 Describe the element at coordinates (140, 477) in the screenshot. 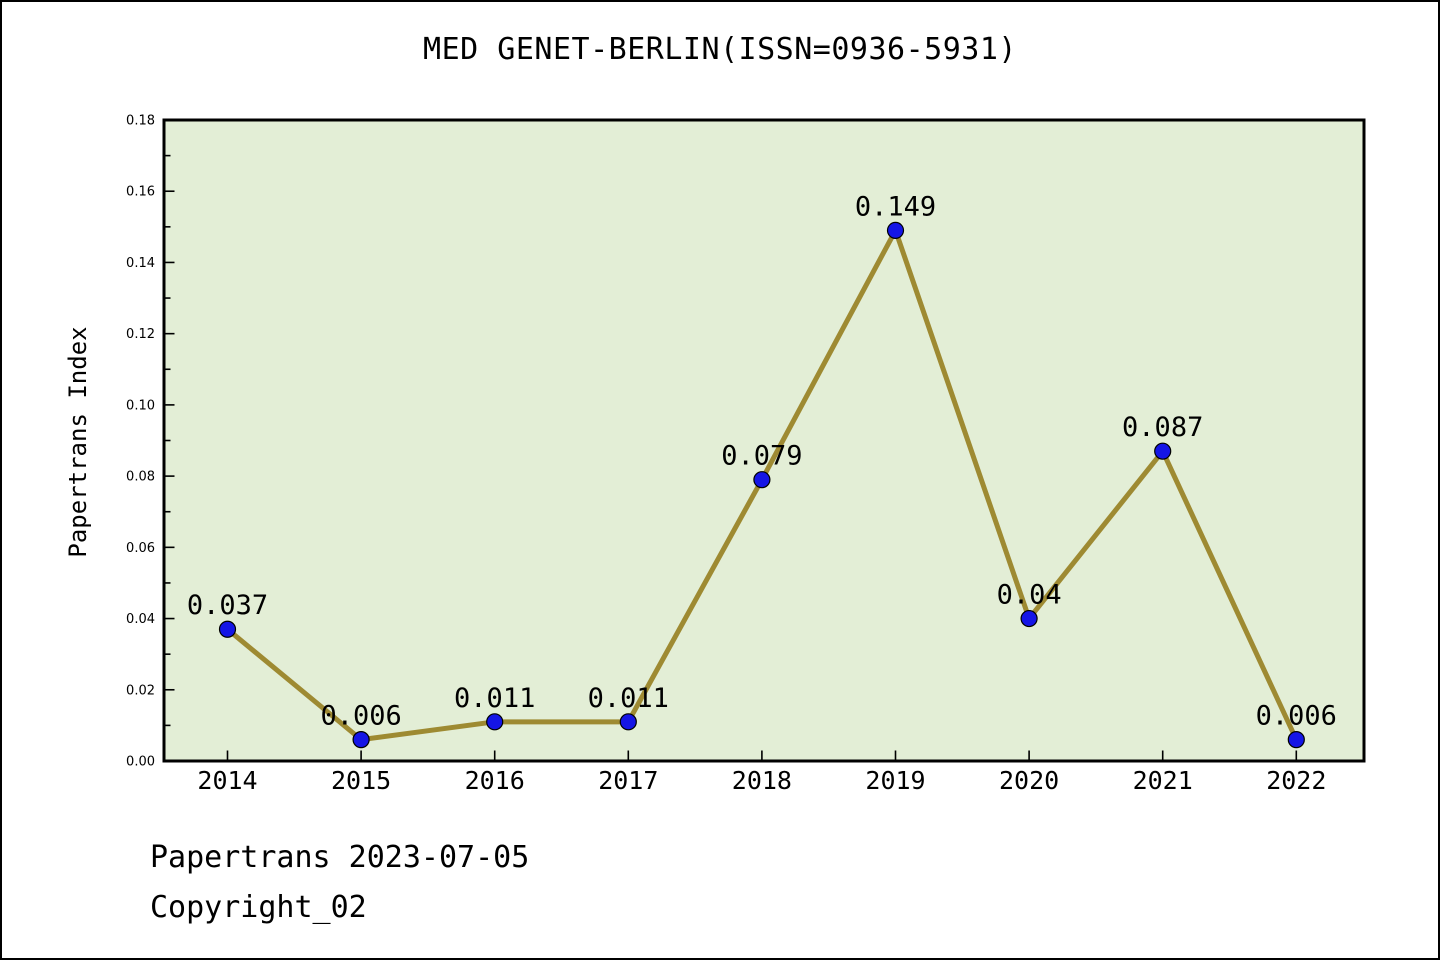

I see `y-tick-label: 0.08` at that location.